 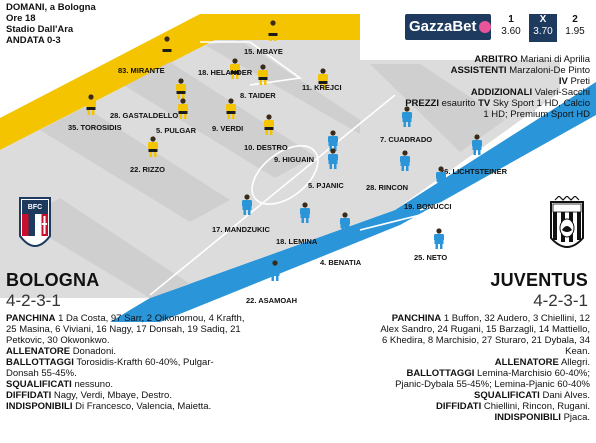 I want to click on odds-away-label: 2, so click(x=575, y=19).